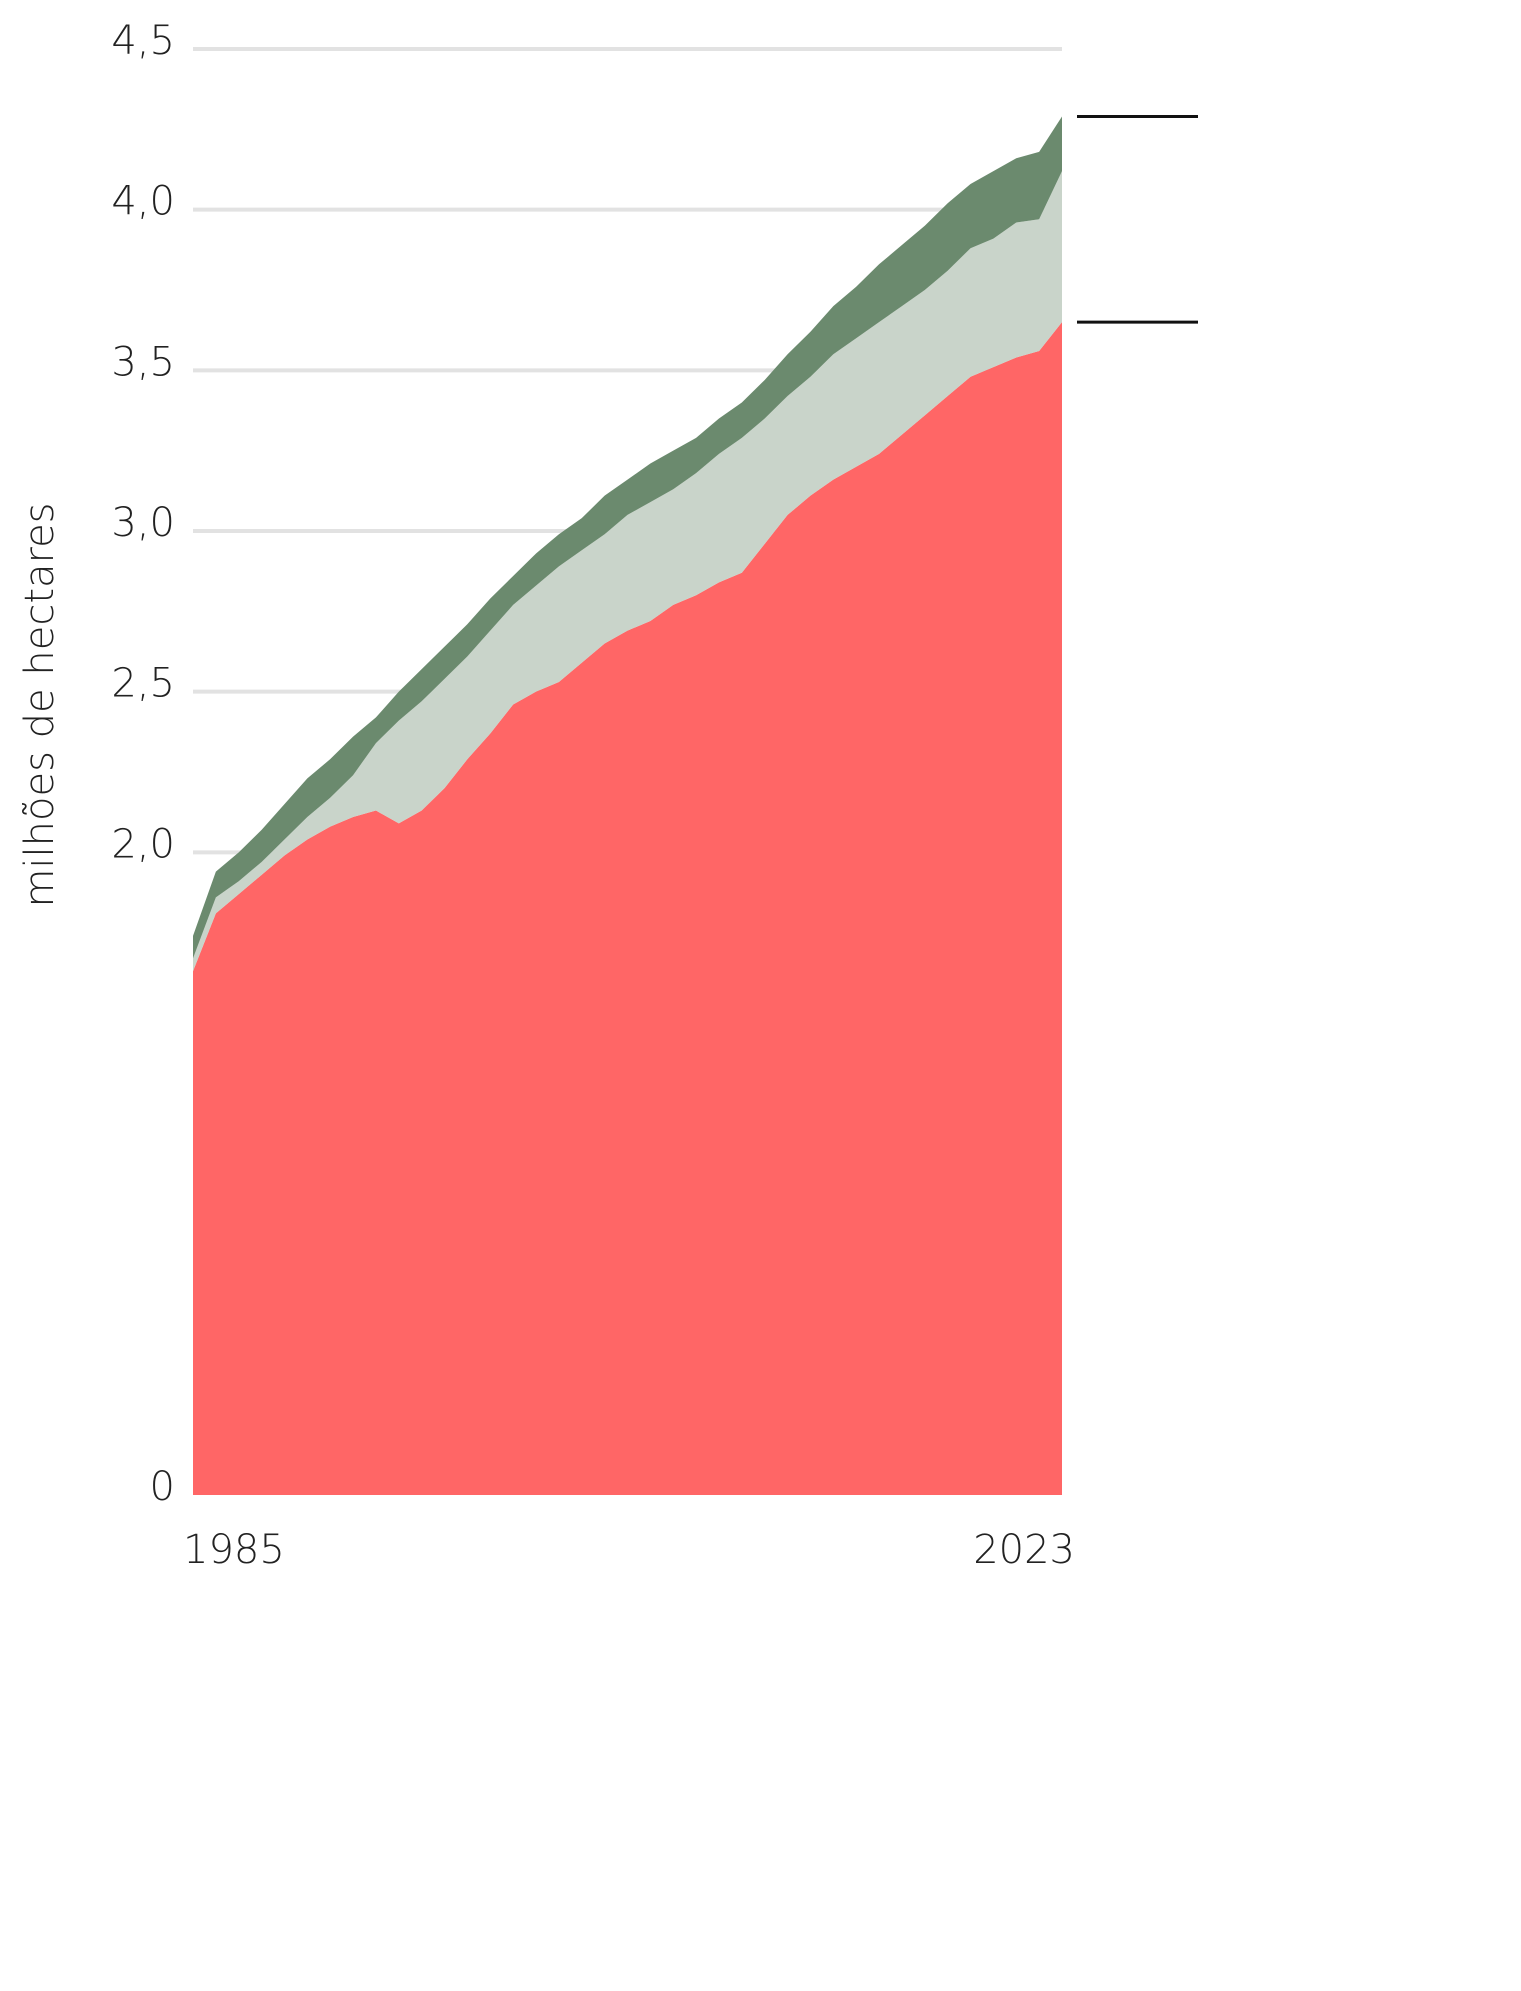  I want to click on y-tick-label: 4,5, so click(143, 41).